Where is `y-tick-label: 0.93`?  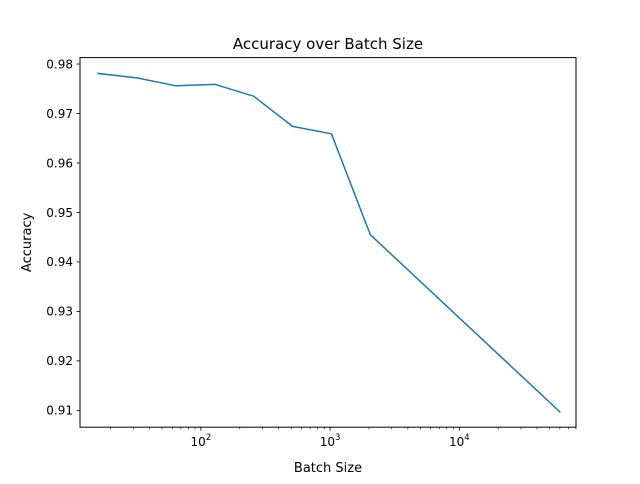 y-tick-label: 0.93 is located at coordinates (59, 312).